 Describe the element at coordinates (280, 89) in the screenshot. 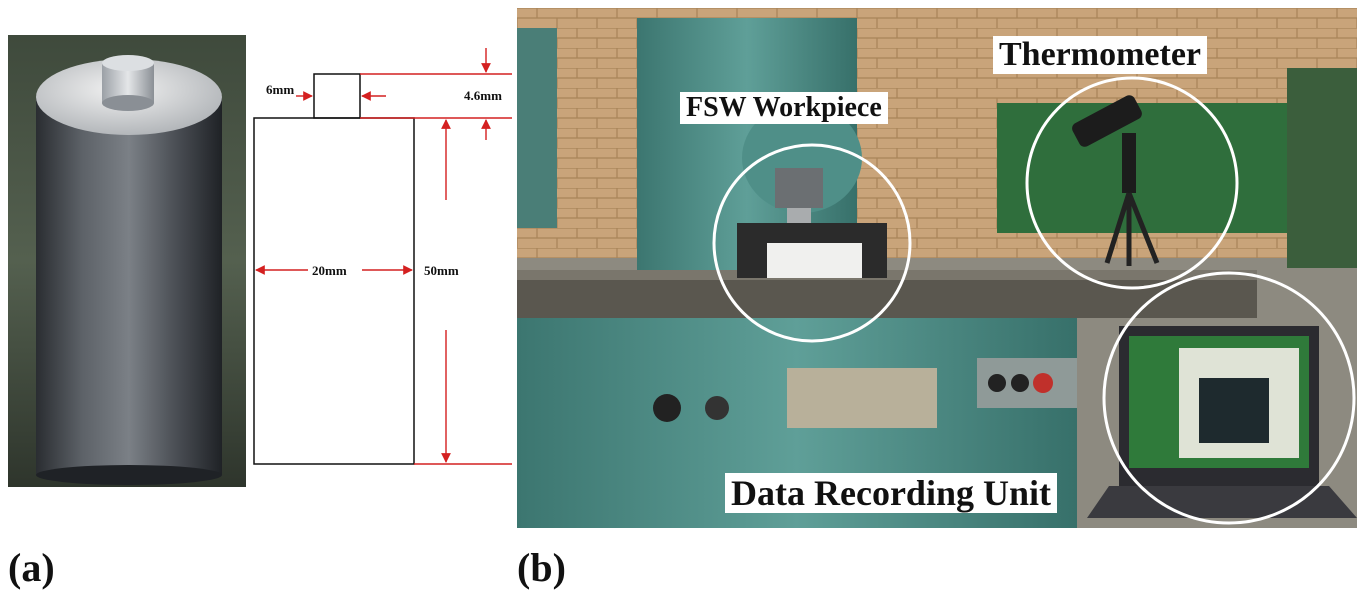

I see `pin-width-label: 6mm` at that location.